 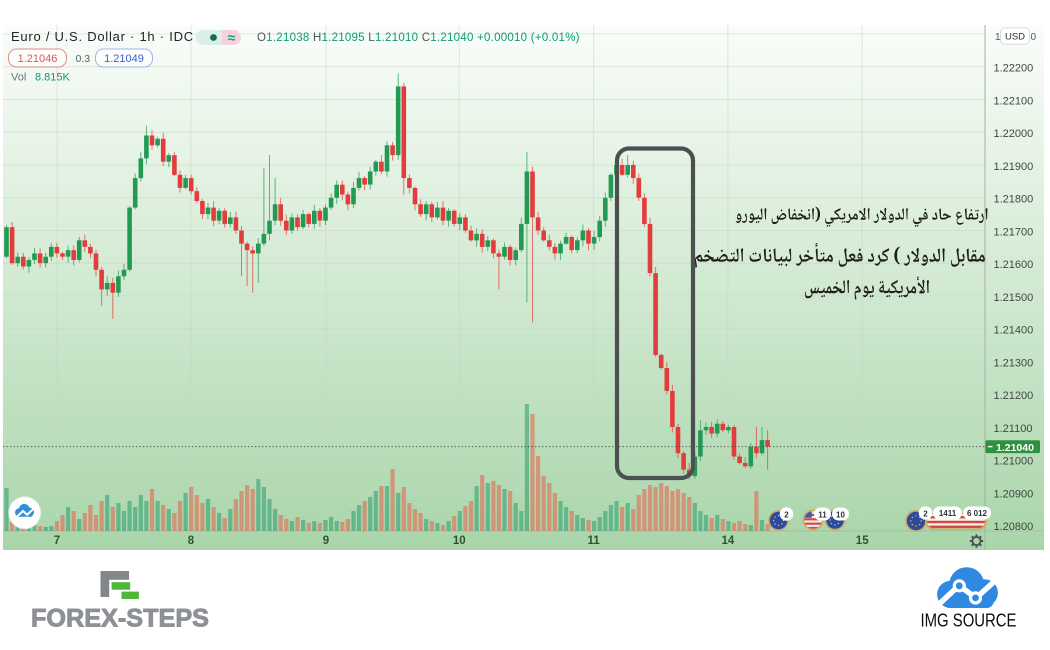 I want to click on svg-text: 7, so click(x=57, y=541).